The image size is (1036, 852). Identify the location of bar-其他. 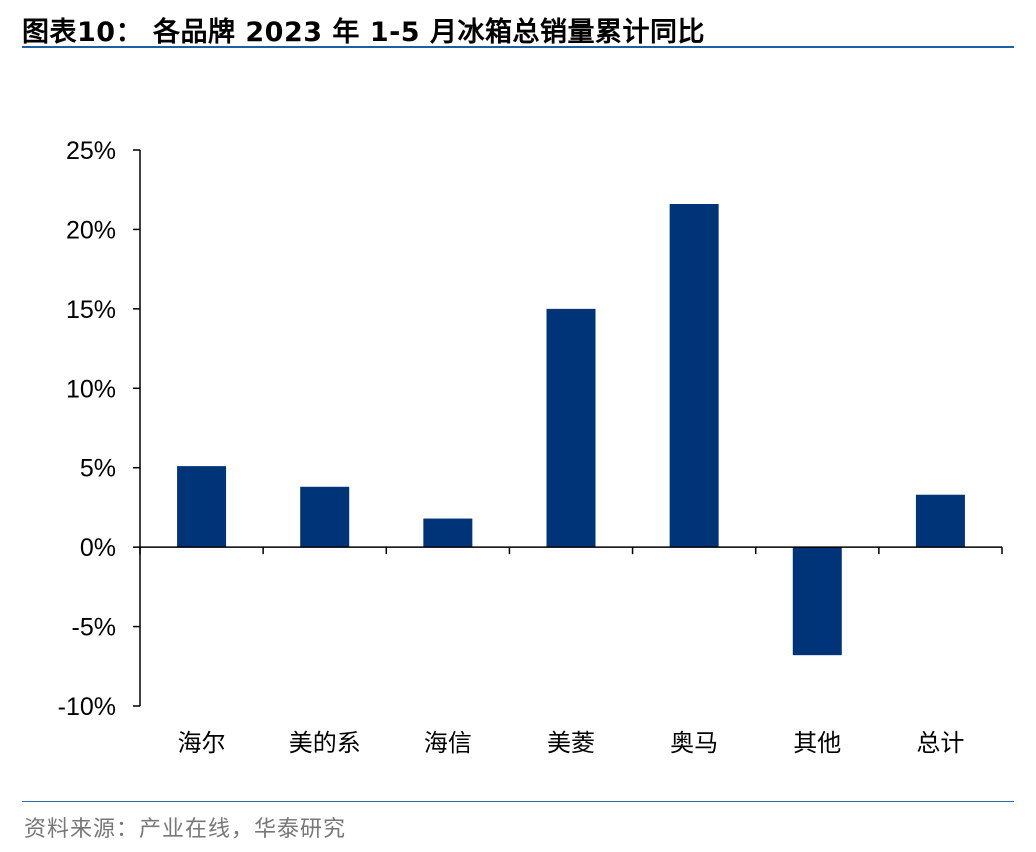
(817, 601).